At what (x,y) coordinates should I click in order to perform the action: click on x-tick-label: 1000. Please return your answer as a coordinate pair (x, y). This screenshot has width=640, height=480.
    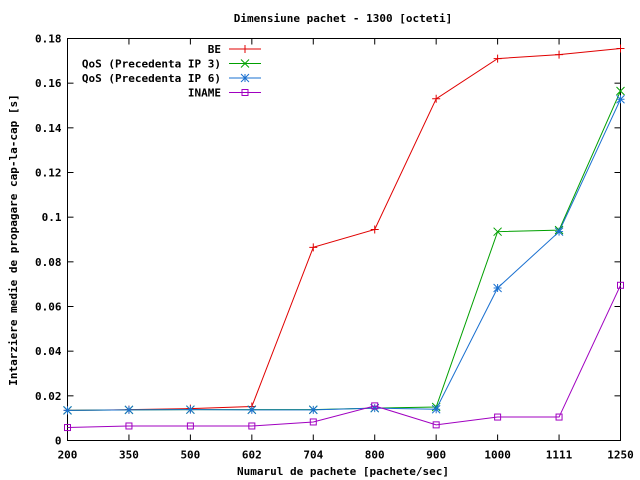
    Looking at the image, I should click on (497, 455).